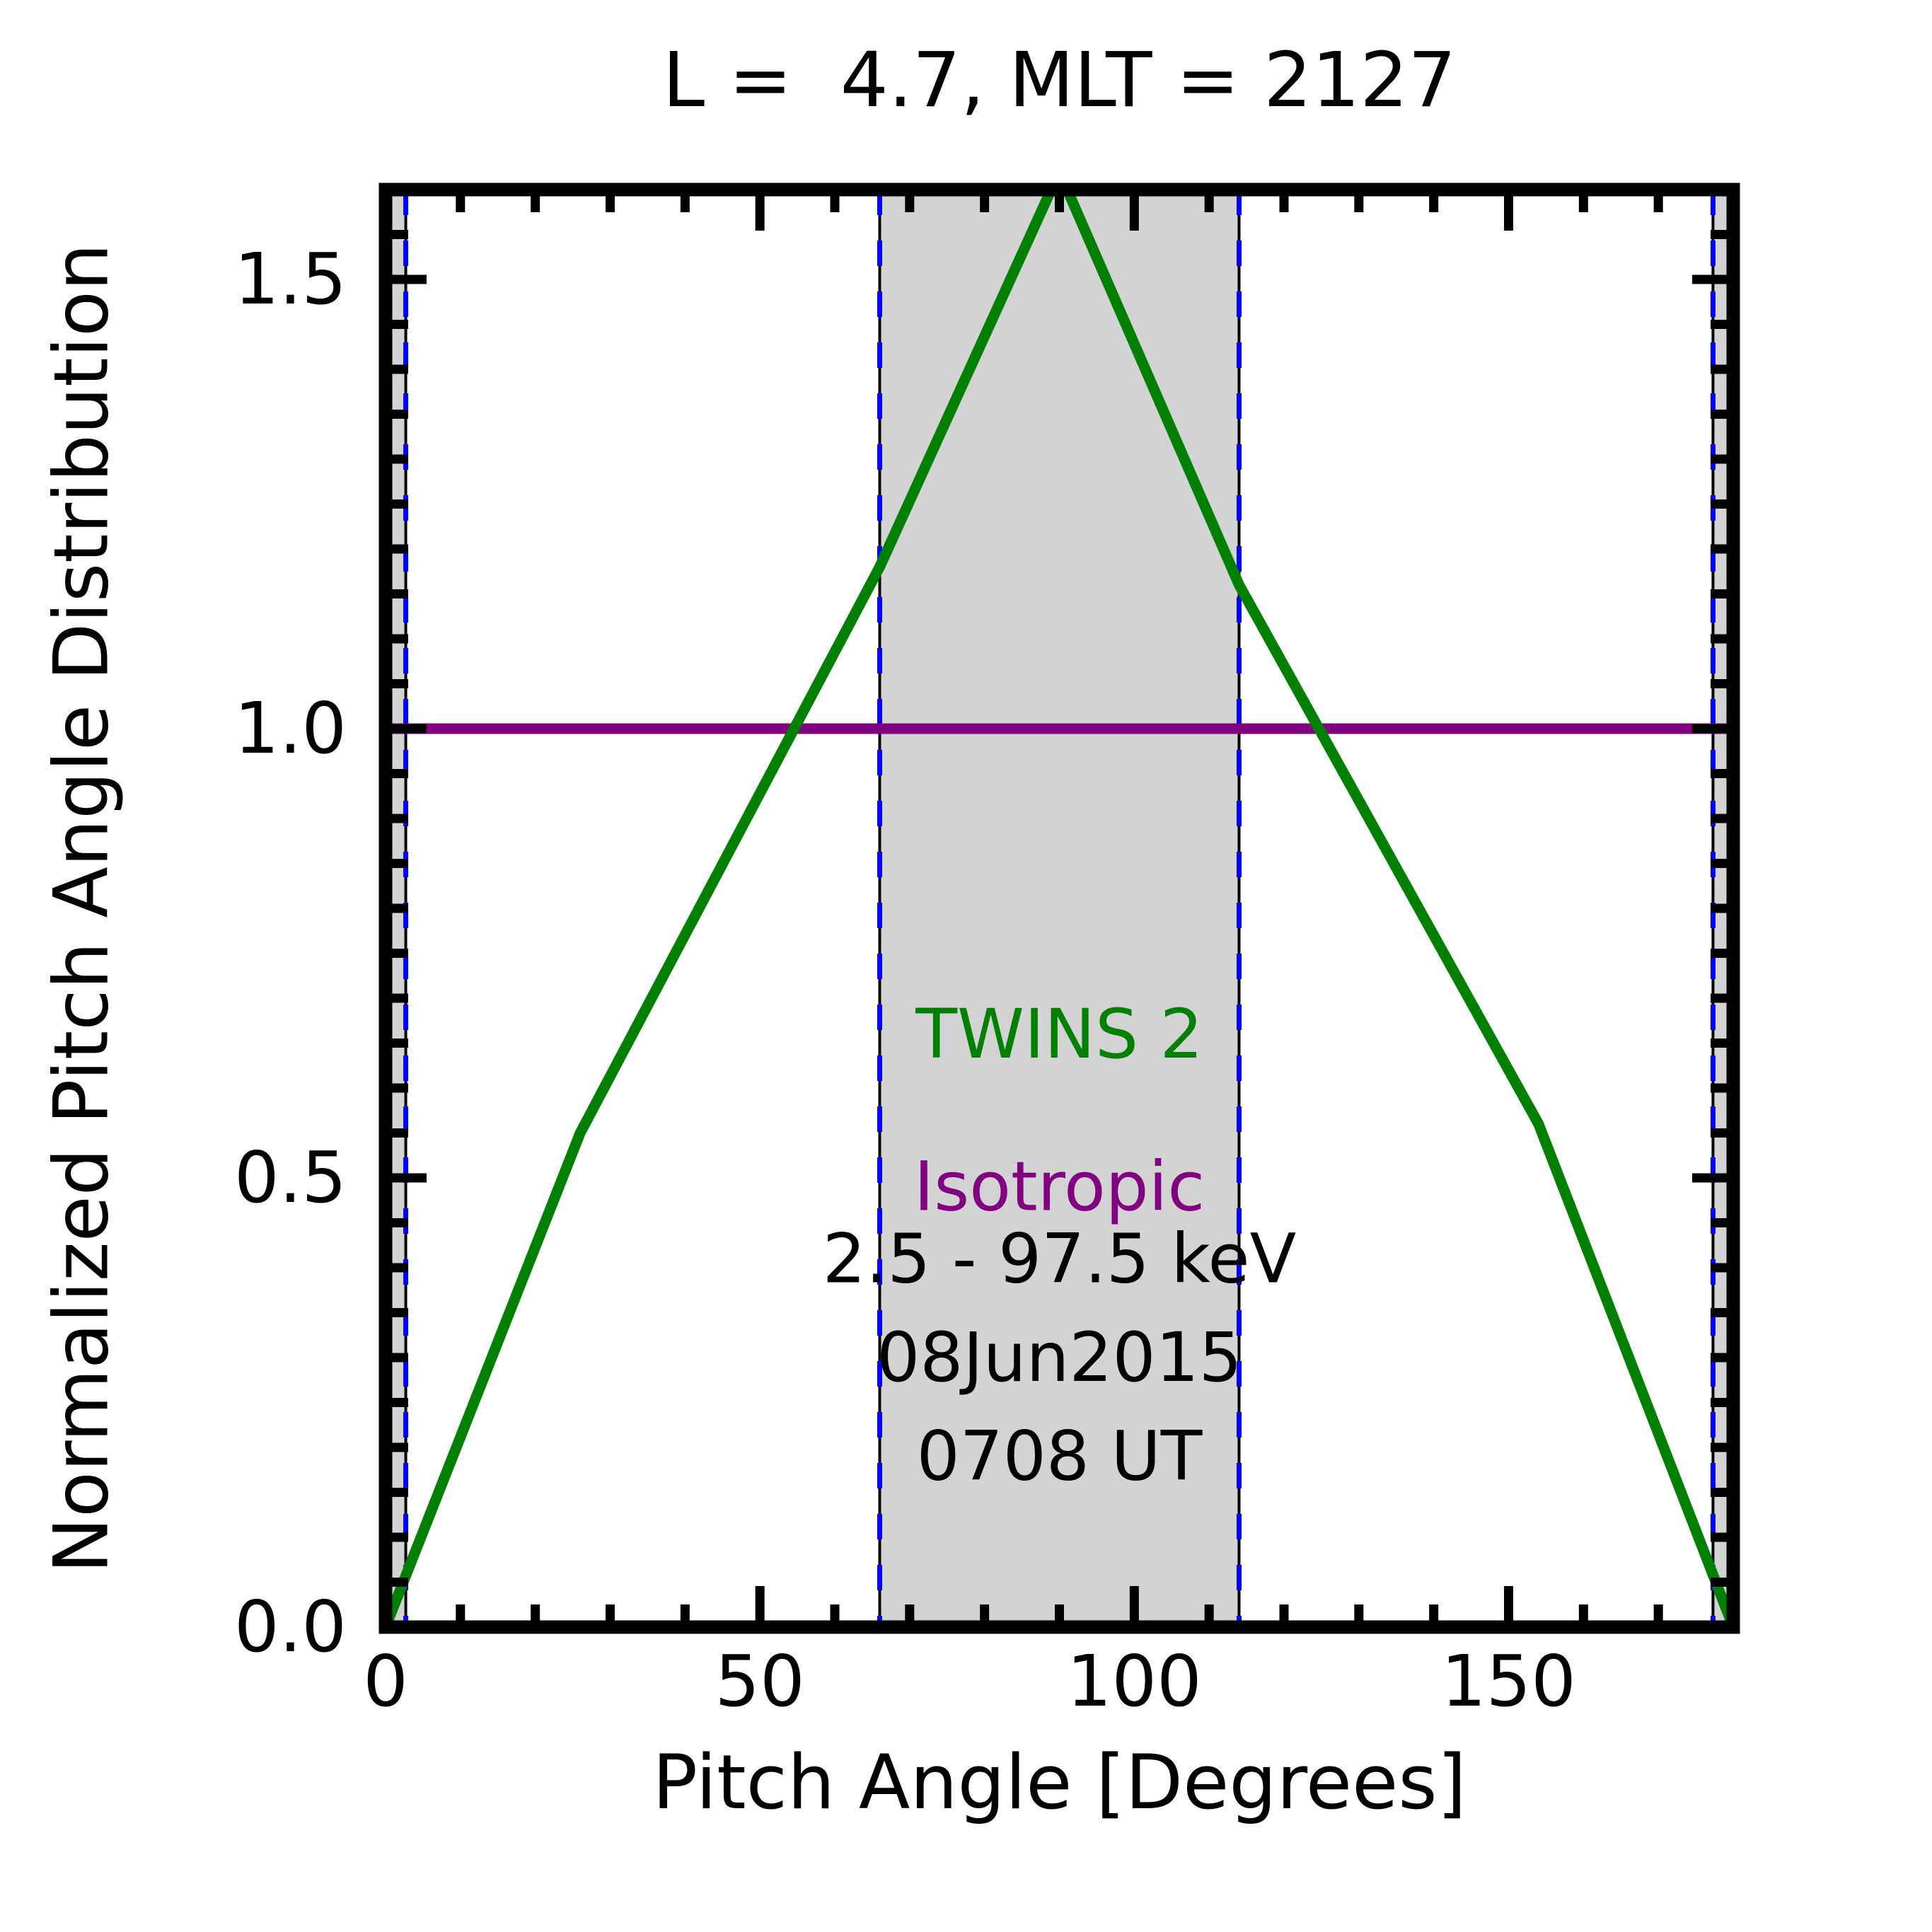  I want to click on chart-title: L = 4.7, MLT = 2127, so click(1059, 81).